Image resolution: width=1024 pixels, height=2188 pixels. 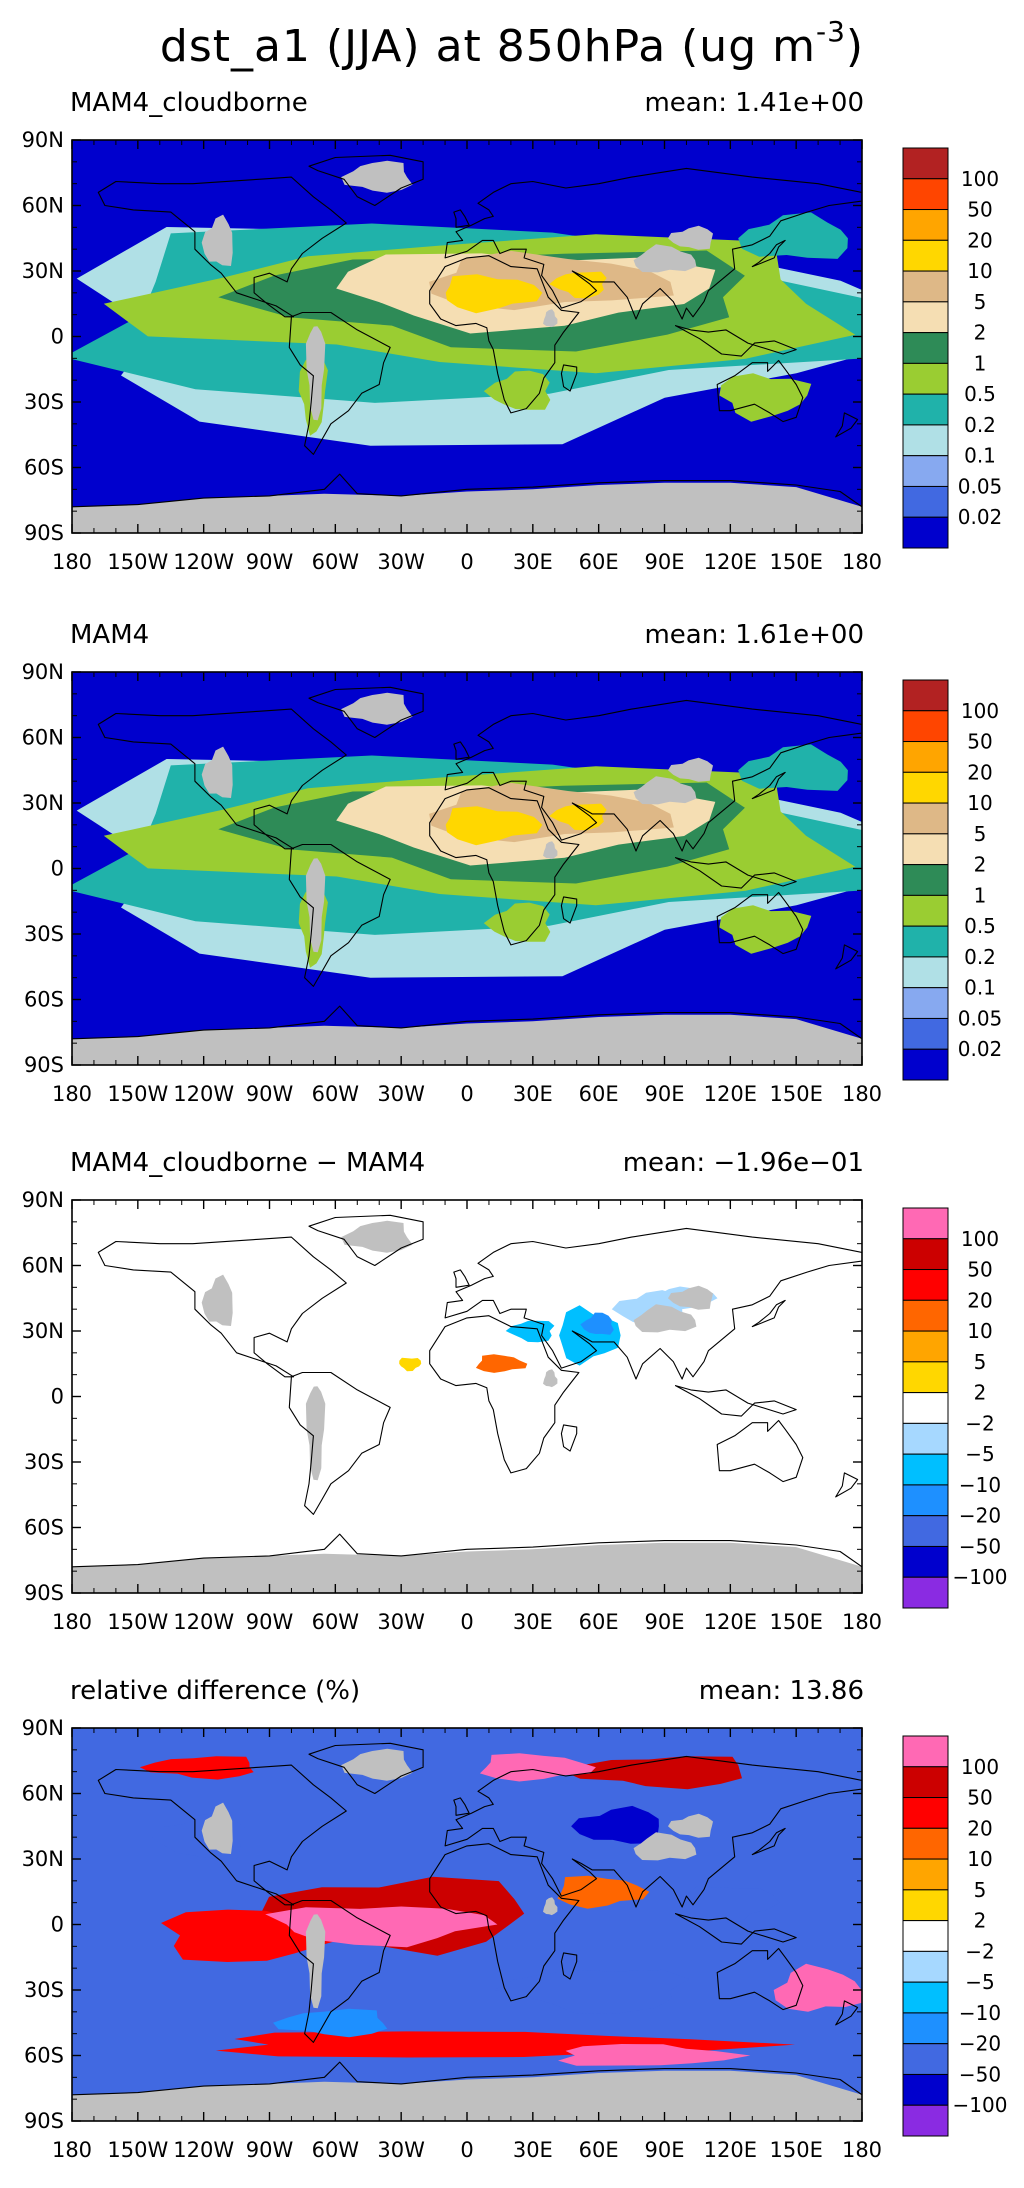 I want to click on missing-region-mongolia, so click(x=690, y=769).